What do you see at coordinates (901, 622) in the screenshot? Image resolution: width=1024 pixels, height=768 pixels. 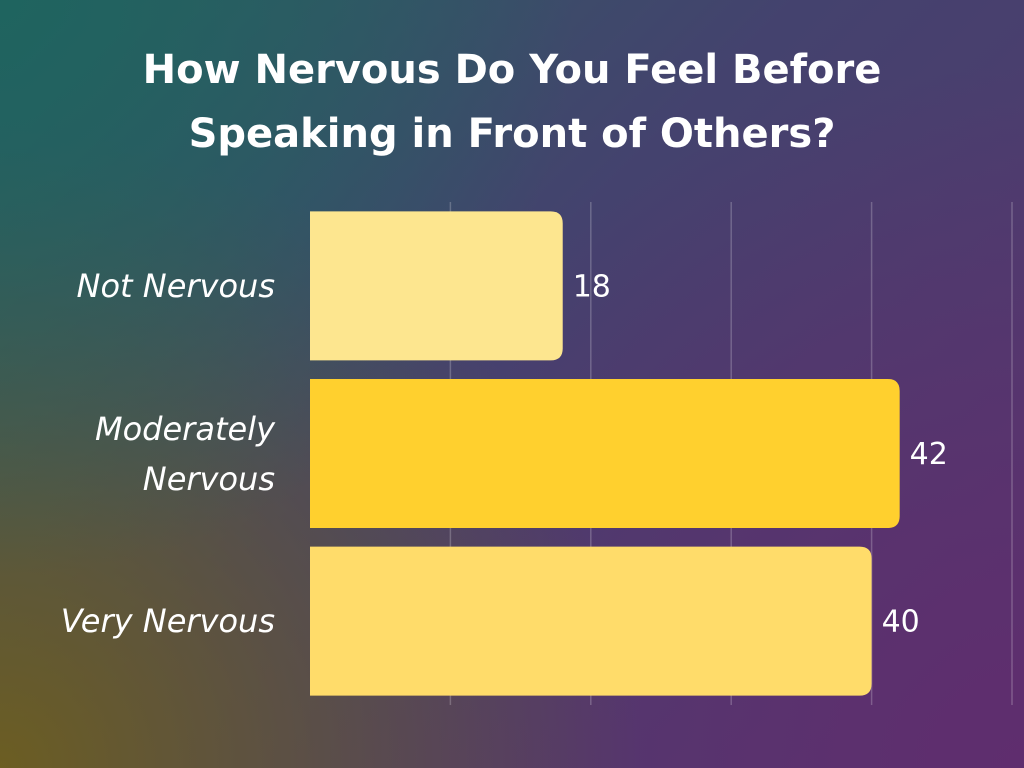 I see `value-label: 40` at bounding box center [901, 622].